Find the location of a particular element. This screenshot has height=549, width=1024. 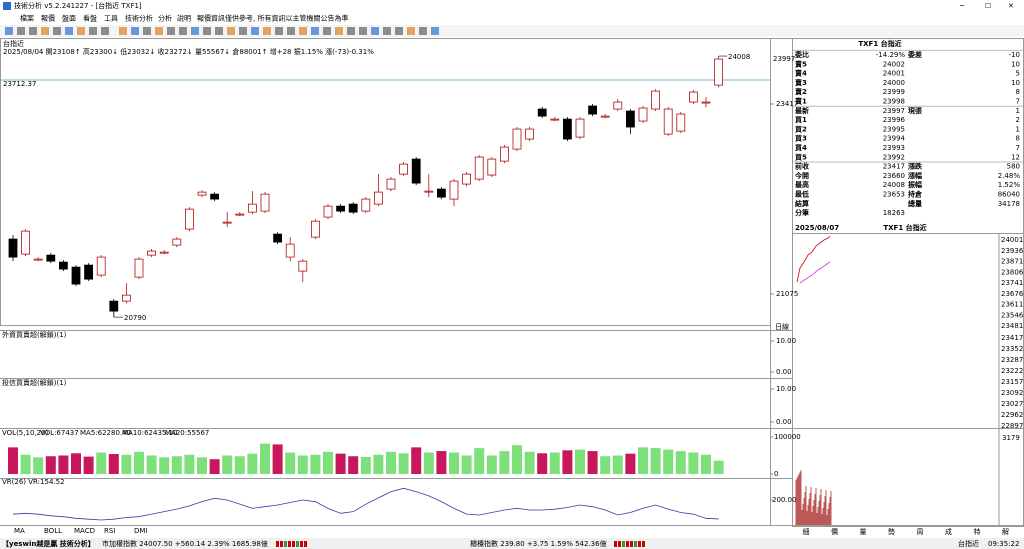

indicator-tab: BOLL is located at coordinates (53, 531).